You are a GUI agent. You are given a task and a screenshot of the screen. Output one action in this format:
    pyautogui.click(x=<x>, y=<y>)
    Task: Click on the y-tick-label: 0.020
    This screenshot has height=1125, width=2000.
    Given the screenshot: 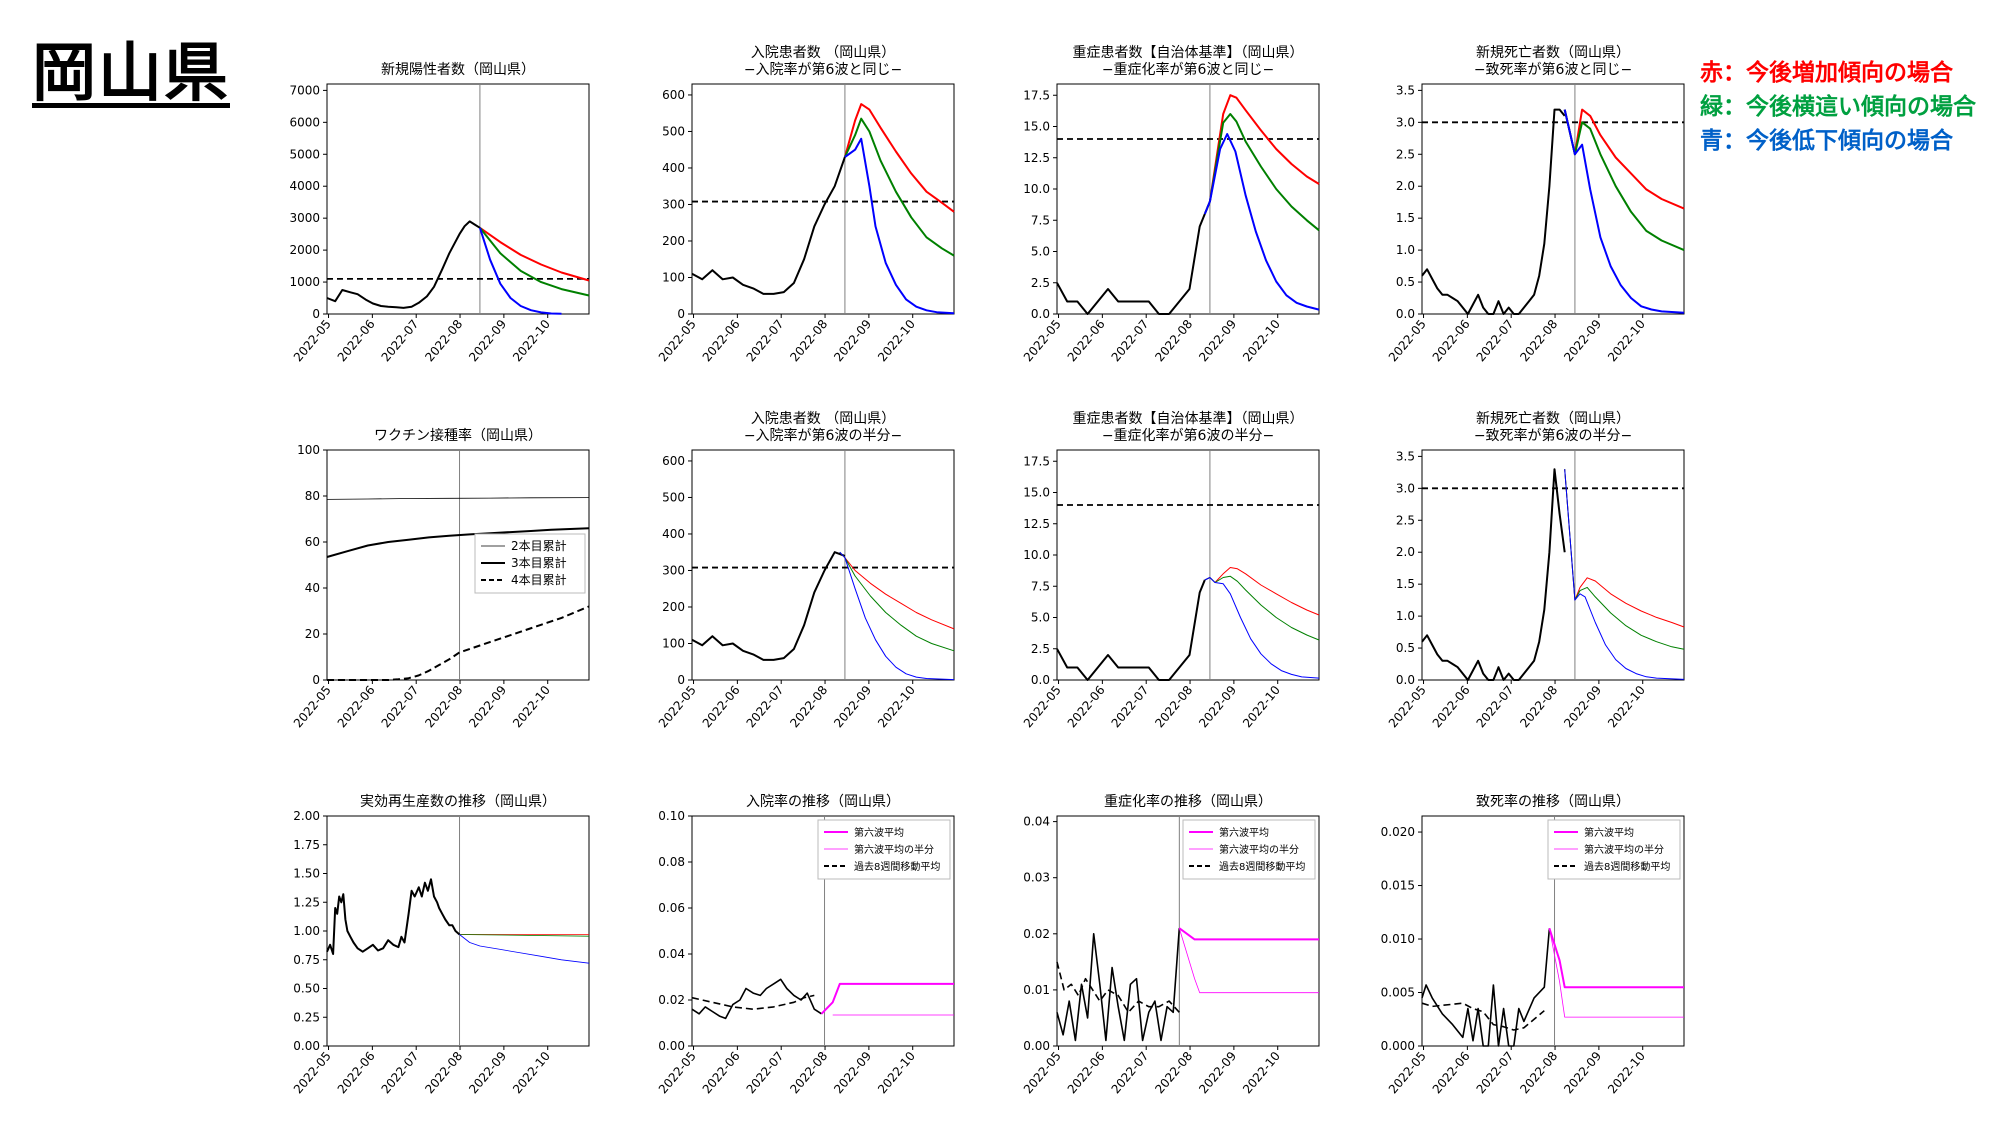 What is the action you would take?
    pyautogui.click(x=1398, y=832)
    